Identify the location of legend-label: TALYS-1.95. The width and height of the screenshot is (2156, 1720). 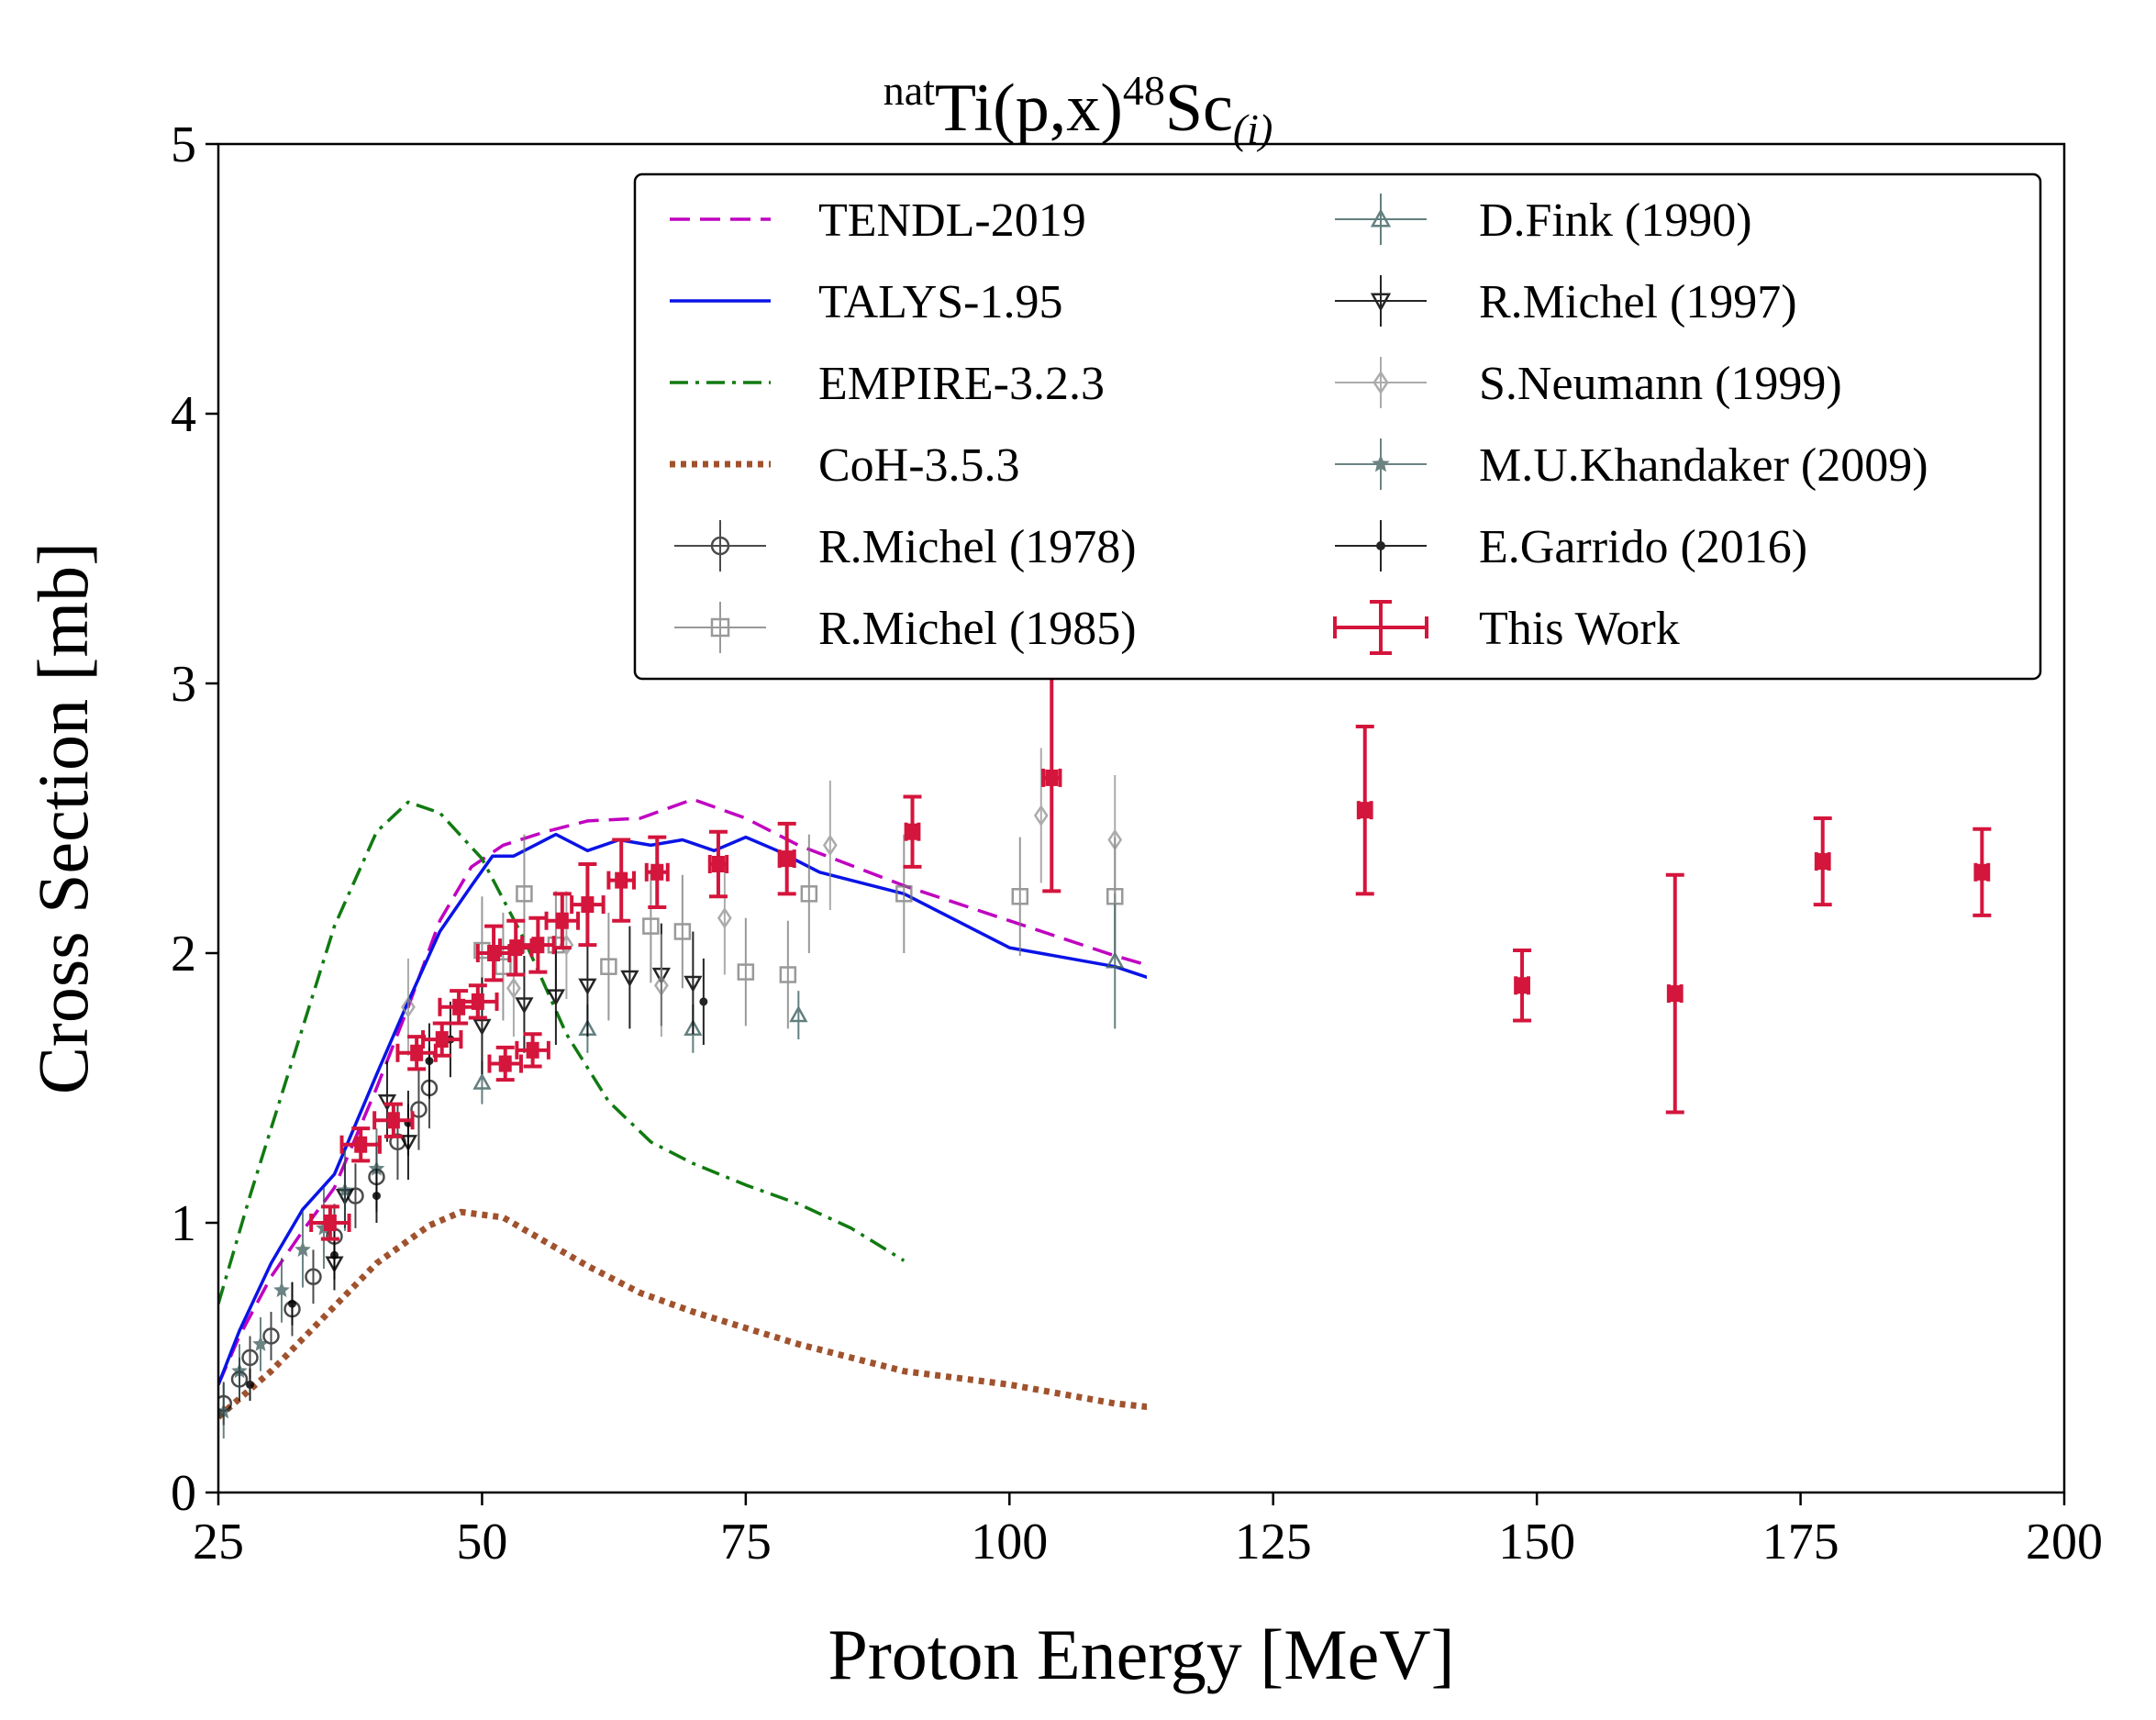
(940, 302).